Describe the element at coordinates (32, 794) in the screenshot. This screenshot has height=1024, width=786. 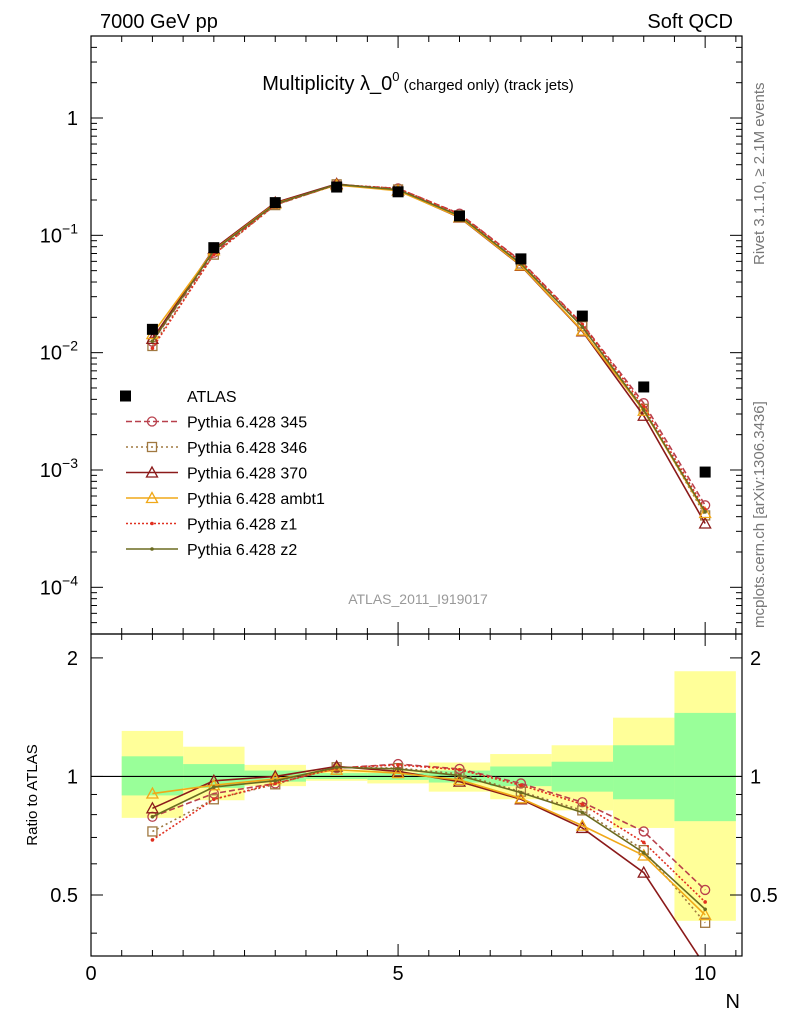
I see `ratio-y-axis-label: Ratio to ATLAS` at that location.